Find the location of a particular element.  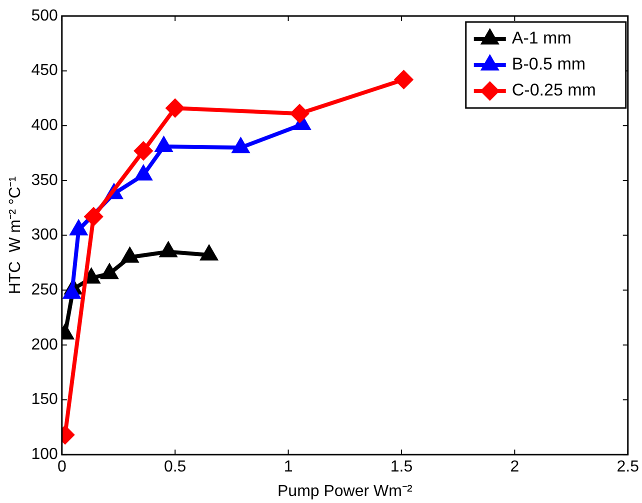

y-tick-label: 100 is located at coordinates (44, 455).